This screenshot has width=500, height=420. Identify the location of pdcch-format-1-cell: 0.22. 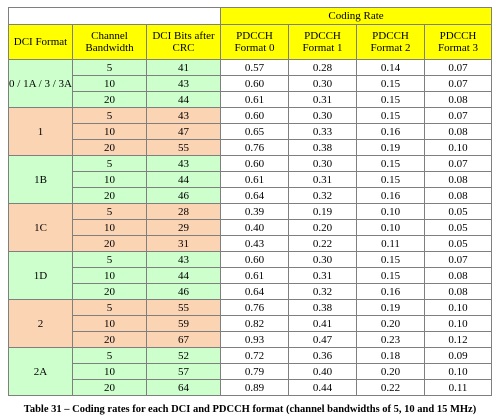
(323, 243).